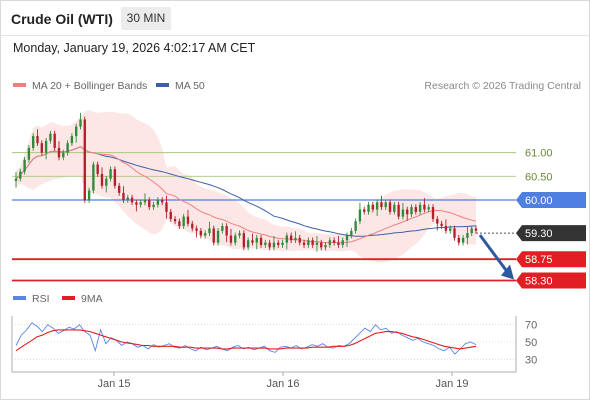 The height and width of the screenshot is (400, 590). What do you see at coordinates (92, 299) in the screenshot?
I see `legend-rsi-ma-label: 9MA` at bounding box center [92, 299].